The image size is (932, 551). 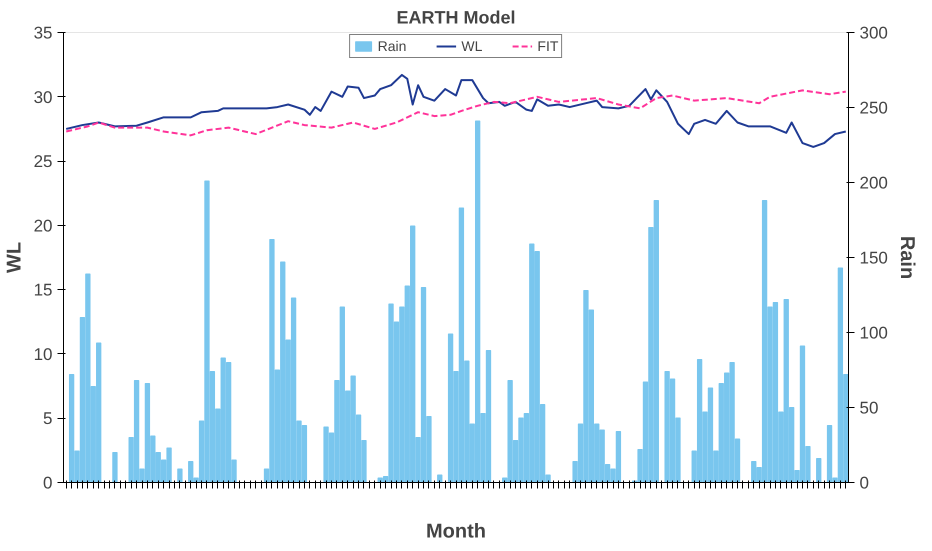 What do you see at coordinates (874, 183) in the screenshot?
I see `y2-tick-label: 200` at bounding box center [874, 183].